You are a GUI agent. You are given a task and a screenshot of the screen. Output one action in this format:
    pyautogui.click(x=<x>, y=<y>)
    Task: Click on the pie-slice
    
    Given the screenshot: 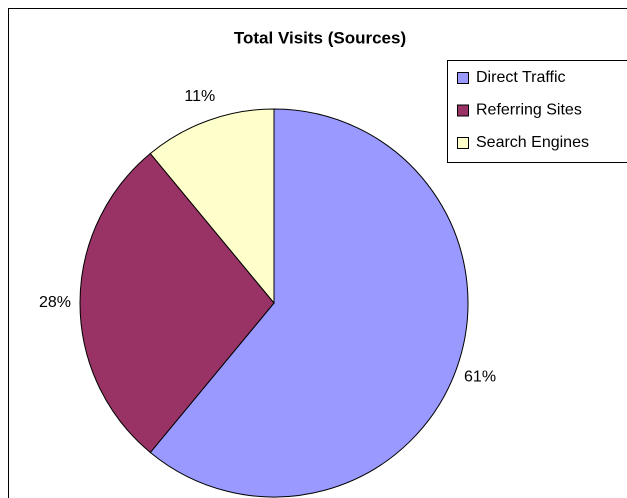 What is the action you would take?
    pyautogui.click(x=212, y=206)
    